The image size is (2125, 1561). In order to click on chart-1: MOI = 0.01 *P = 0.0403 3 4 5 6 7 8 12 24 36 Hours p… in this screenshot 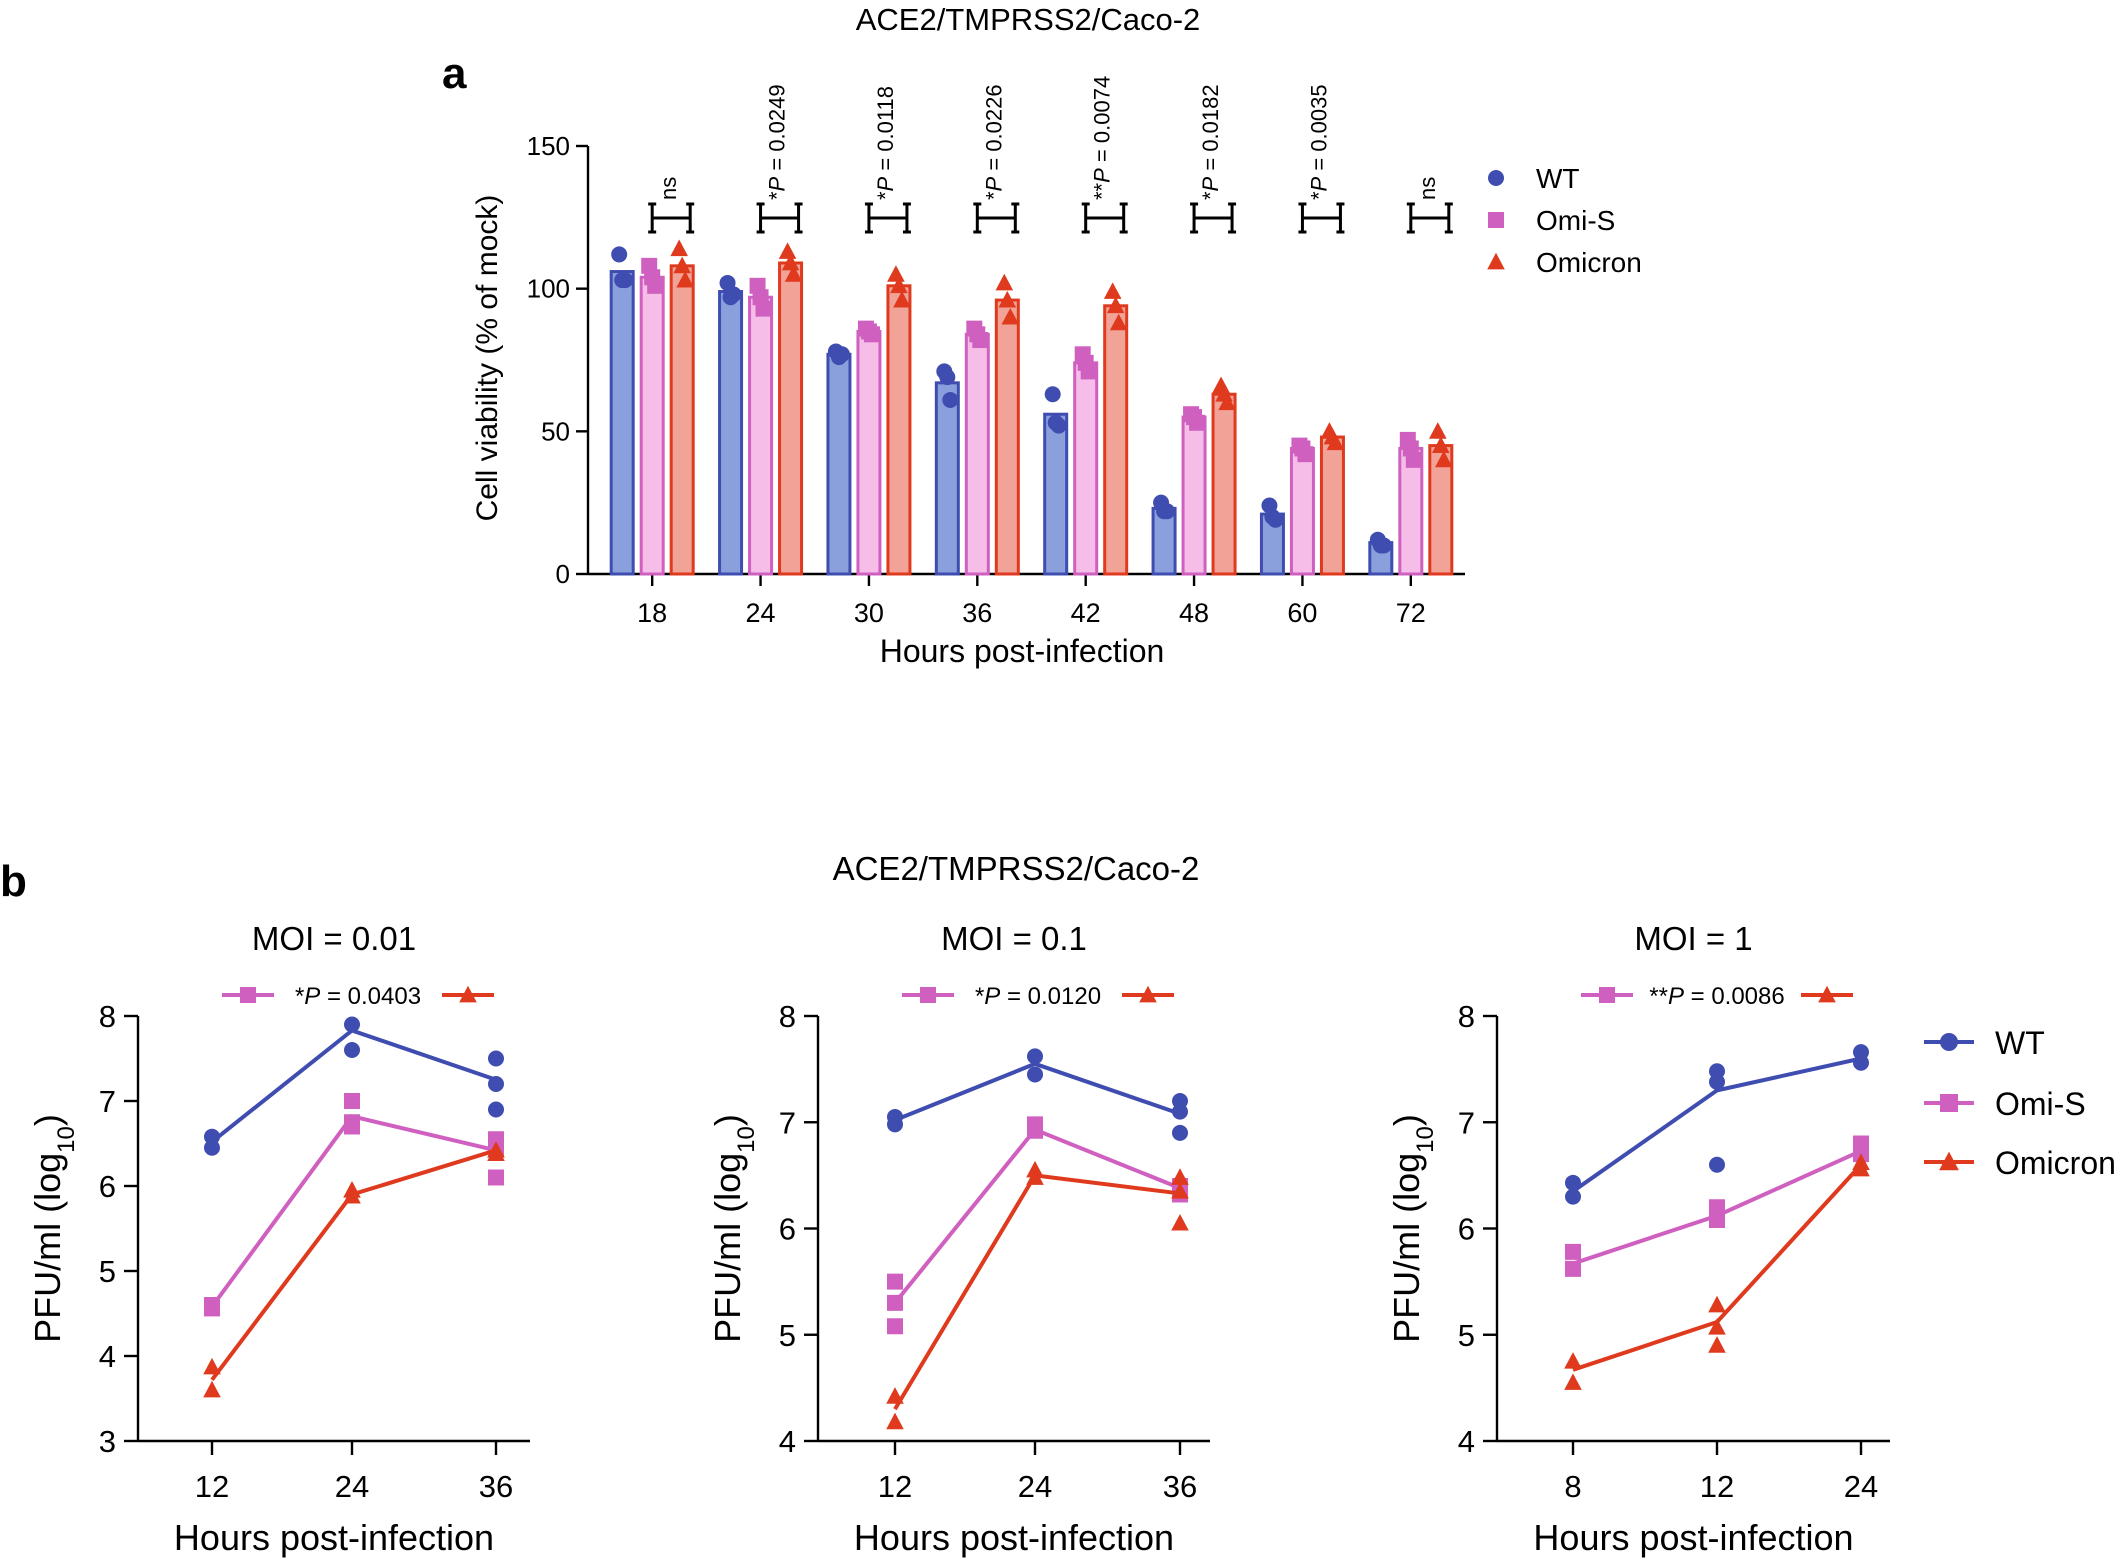, I will do `click(278, 1239)`.